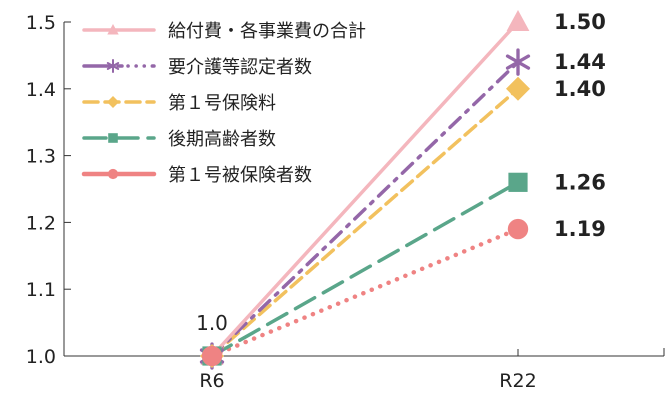 The image size is (672, 396). Describe the element at coordinates (211, 381) in the screenshot. I see `x-tick-label: R6` at that location.